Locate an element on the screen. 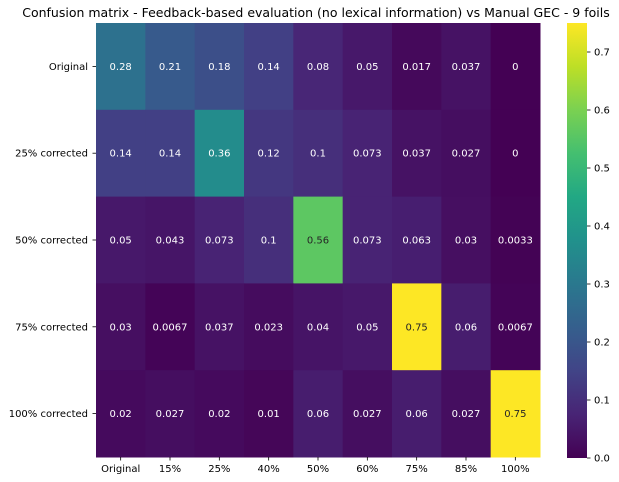 The image size is (619, 482). cell-value-label: 0.18 is located at coordinates (219, 67).